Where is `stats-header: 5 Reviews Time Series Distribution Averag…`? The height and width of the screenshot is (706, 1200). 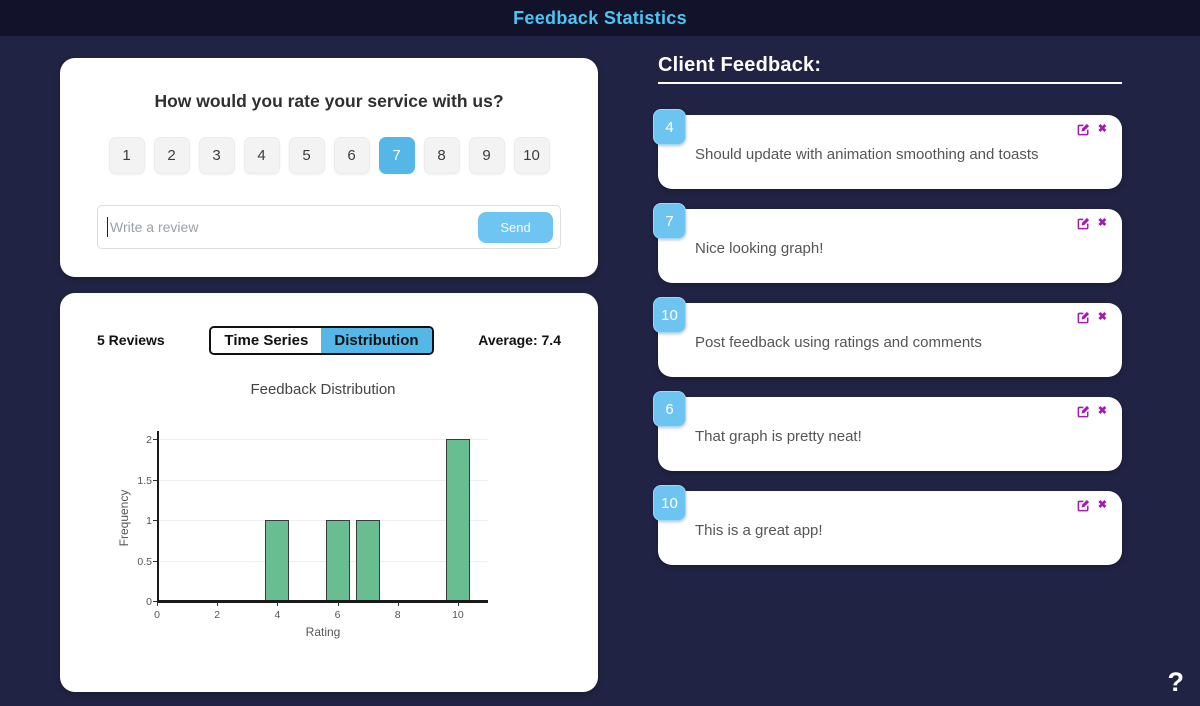 stats-header: 5 Reviews Time Series Distribution Averag… is located at coordinates (329, 340).